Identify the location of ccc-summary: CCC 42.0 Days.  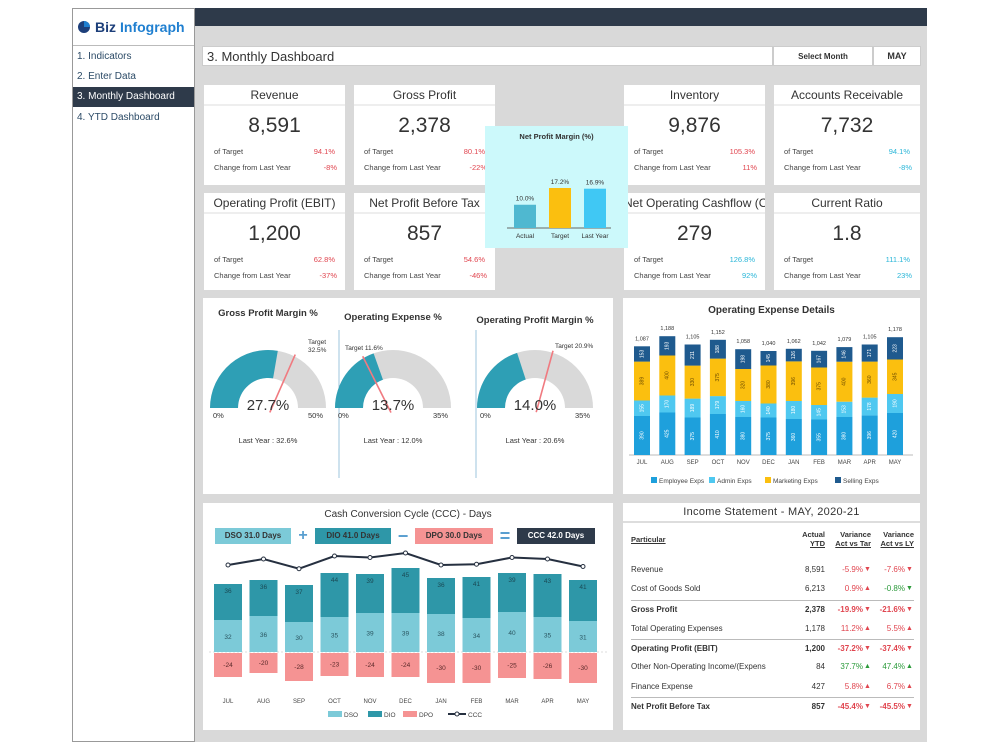
(556, 536).